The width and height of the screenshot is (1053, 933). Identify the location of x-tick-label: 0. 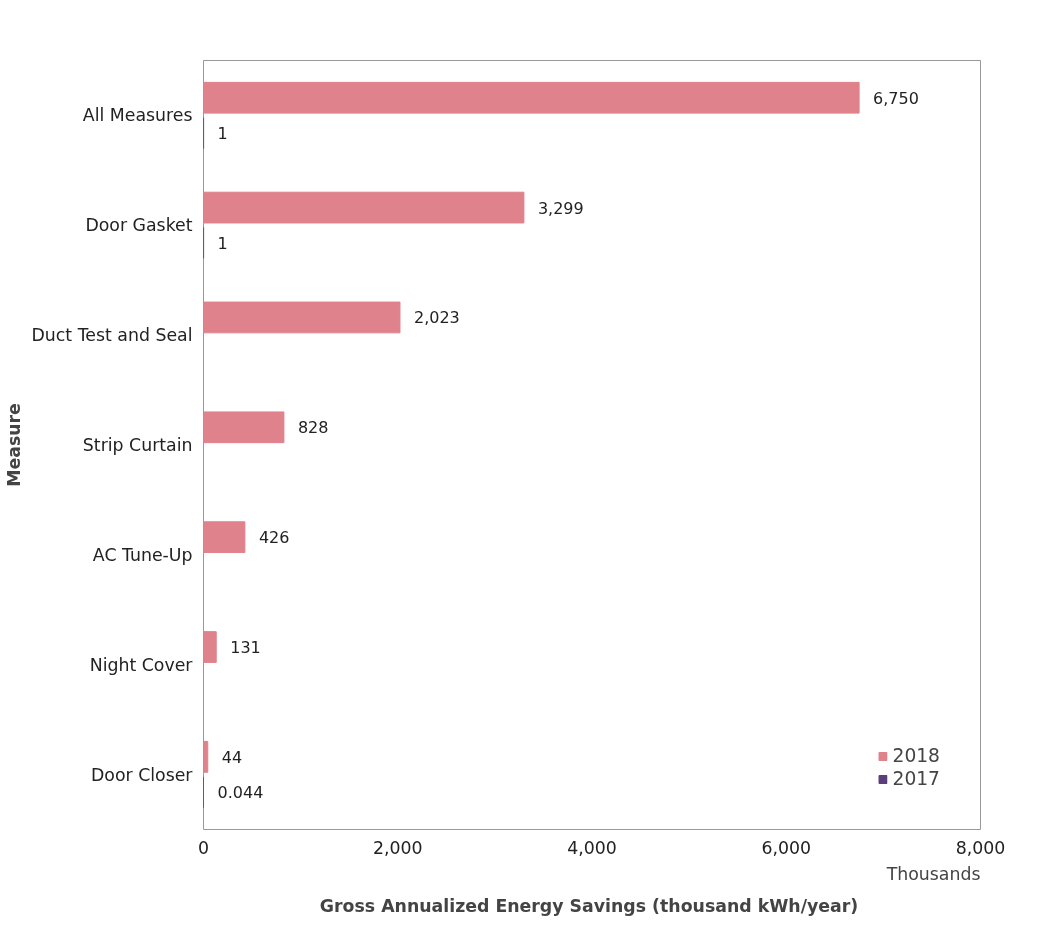
(203, 847).